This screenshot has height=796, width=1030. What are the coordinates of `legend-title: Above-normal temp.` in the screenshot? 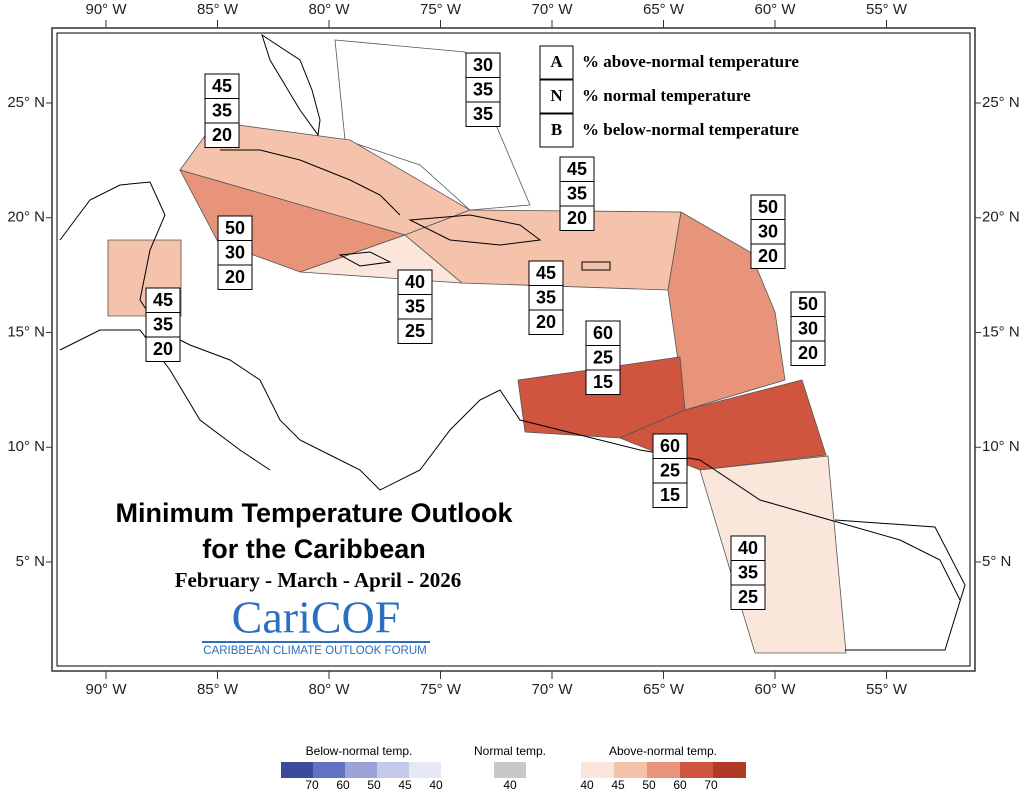 It's located at (663, 751).